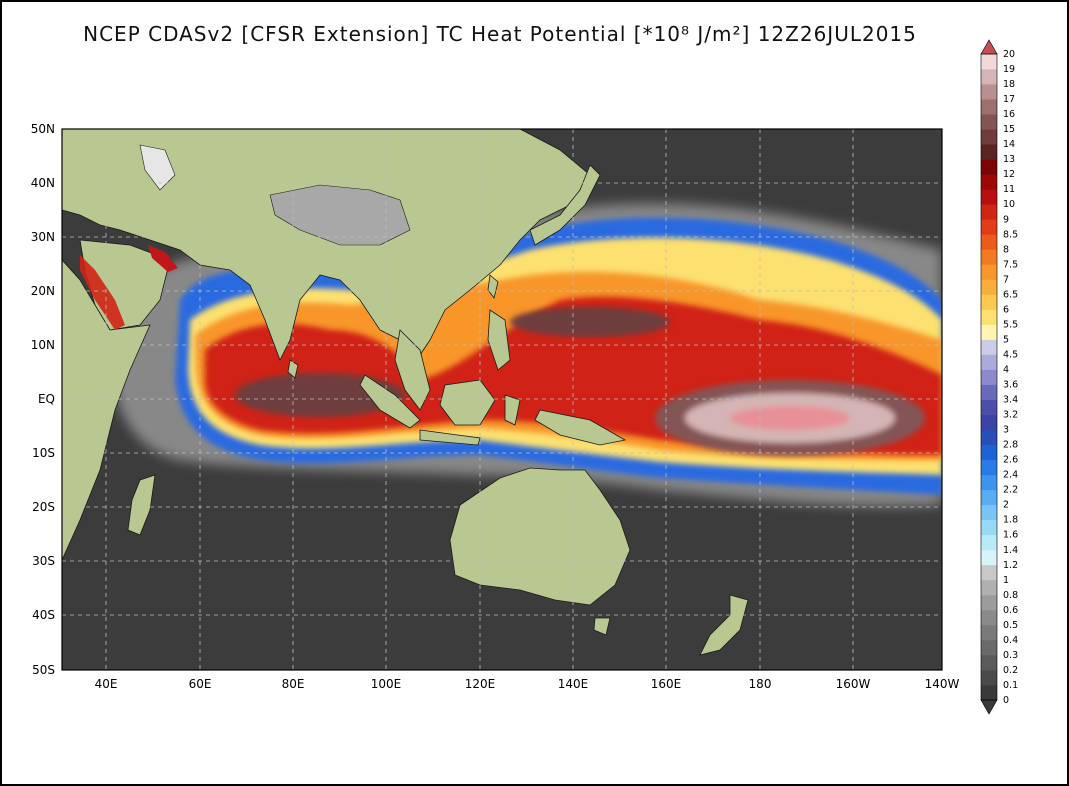 This screenshot has width=1069, height=786. I want to click on colorbar-label: 7, so click(1006, 279).